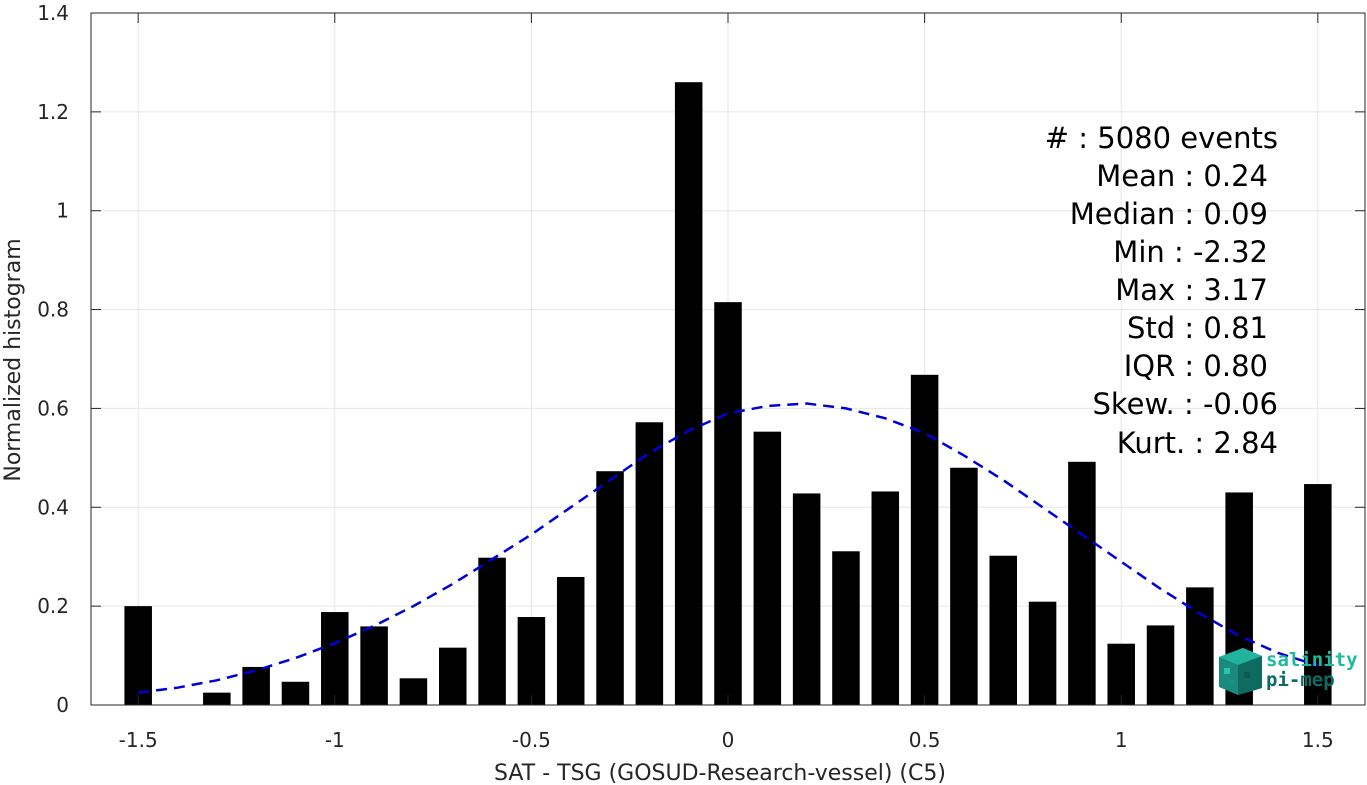  What do you see at coordinates (1182, 176) in the screenshot?
I see `stat-mean: Mean : 0.24` at bounding box center [1182, 176].